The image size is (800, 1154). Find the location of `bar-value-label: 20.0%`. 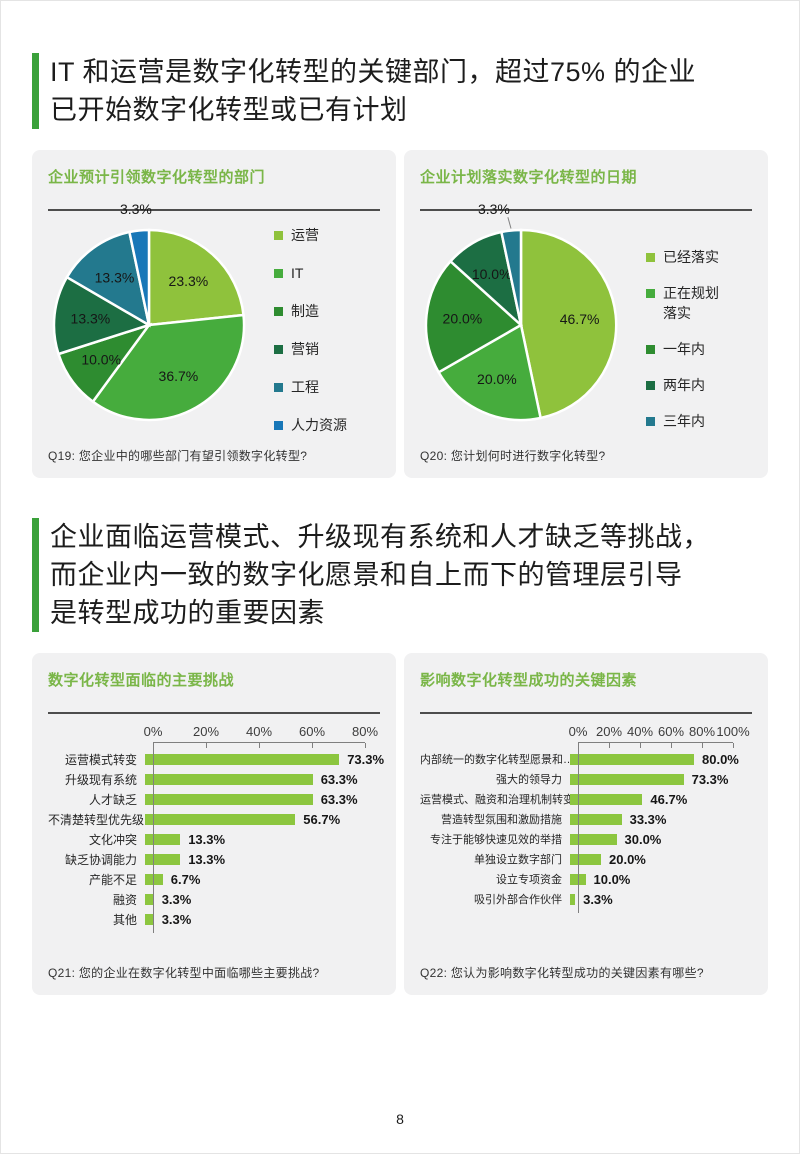

bar-value-label: 20.0% is located at coordinates (627, 859).